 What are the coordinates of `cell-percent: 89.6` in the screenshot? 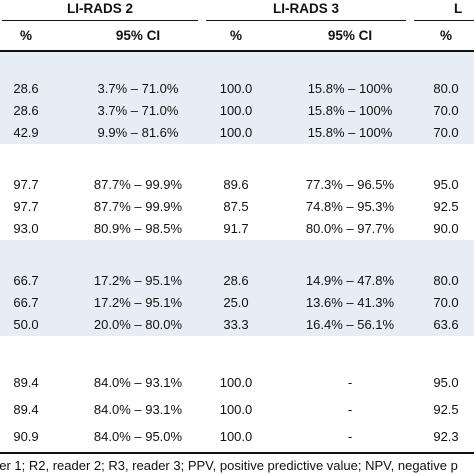 It's located at (236, 184).